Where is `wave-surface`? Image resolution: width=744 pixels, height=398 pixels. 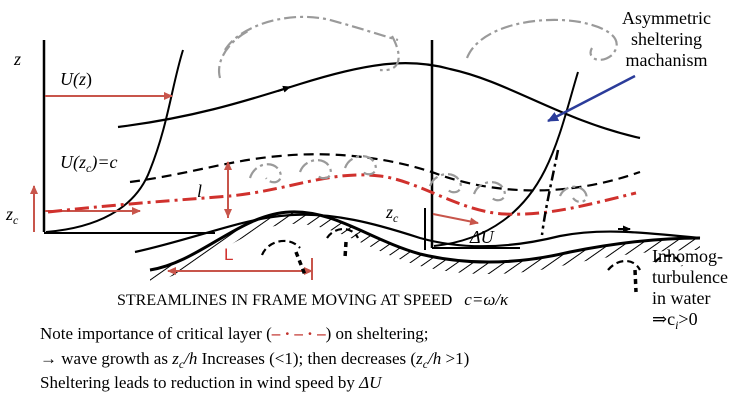
wave-surface is located at coordinates (425, 241).